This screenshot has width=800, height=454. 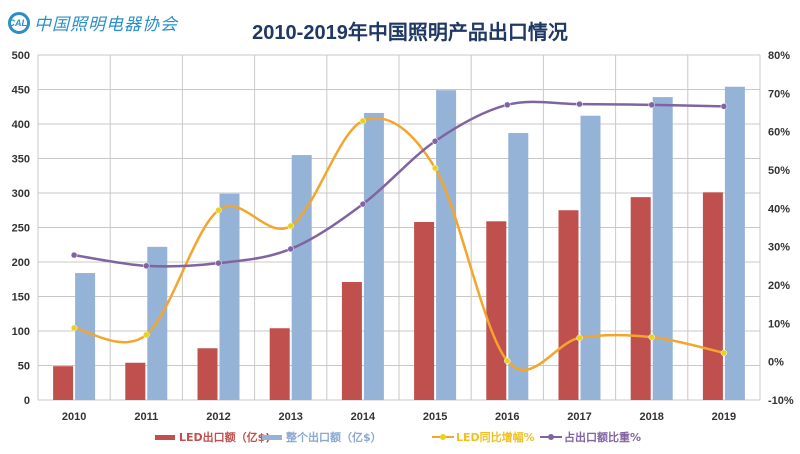 I want to click on y-left-tick-label: 200, so click(x=21, y=263).